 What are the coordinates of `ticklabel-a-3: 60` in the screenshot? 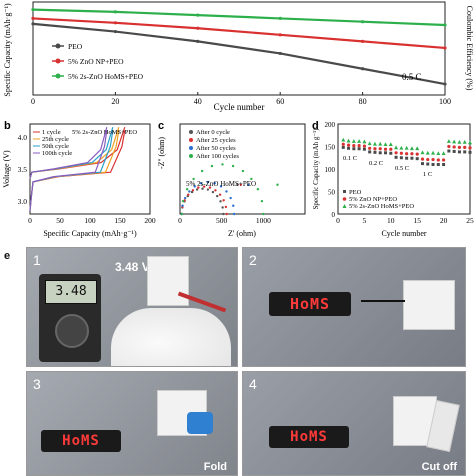 It's located at (280, 101).